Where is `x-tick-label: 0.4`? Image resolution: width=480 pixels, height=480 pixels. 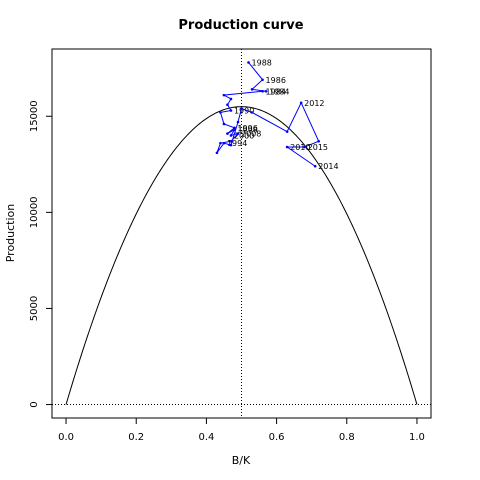 x-tick-label: 0.4 is located at coordinates (206, 437).